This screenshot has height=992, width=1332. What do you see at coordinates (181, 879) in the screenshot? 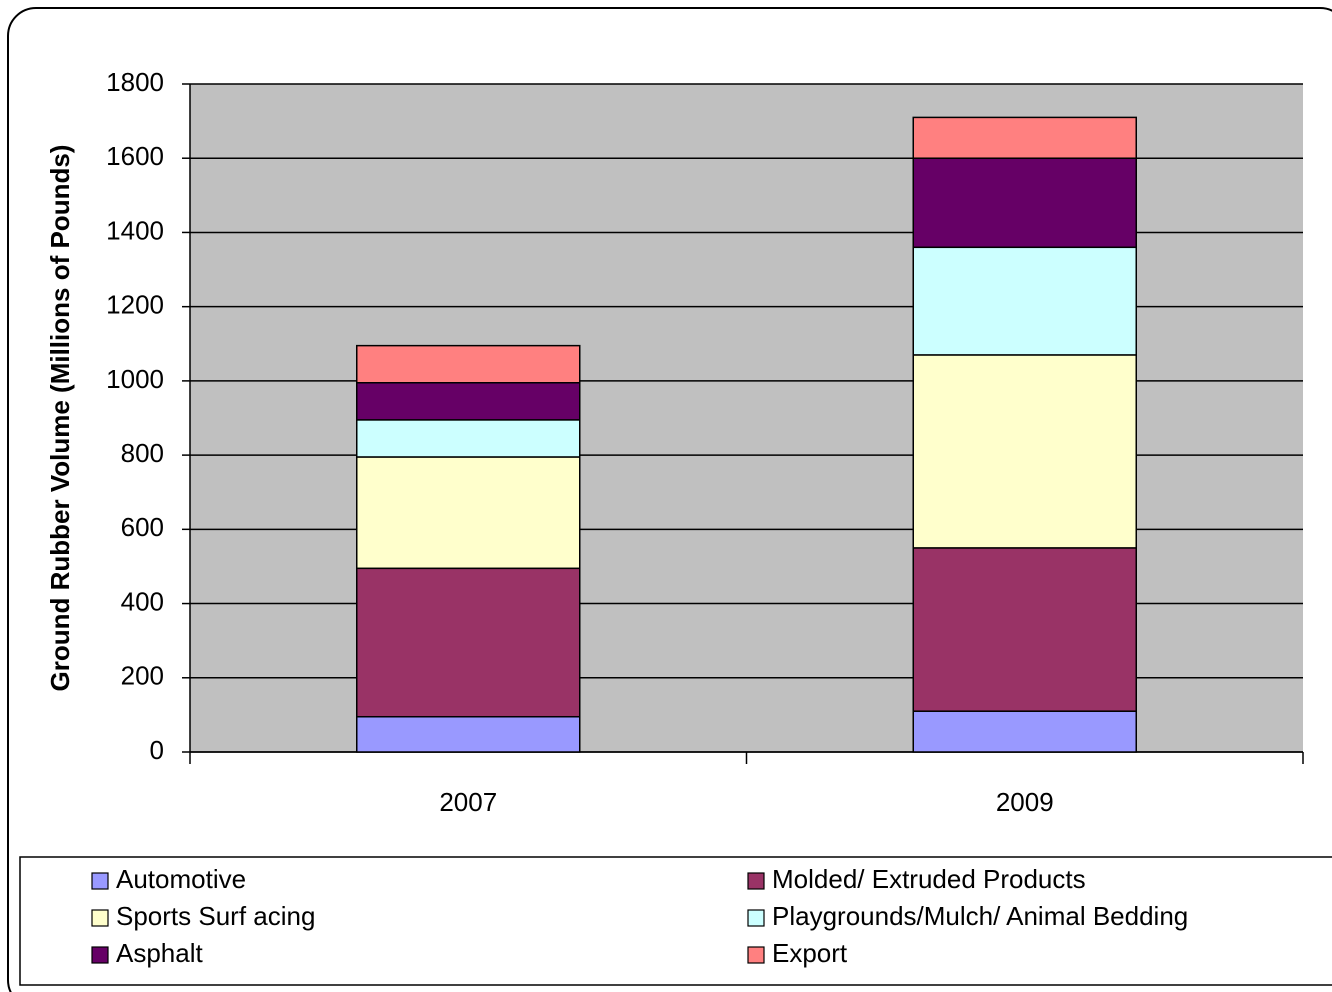
I see `legend-label: Automotive` at bounding box center [181, 879].